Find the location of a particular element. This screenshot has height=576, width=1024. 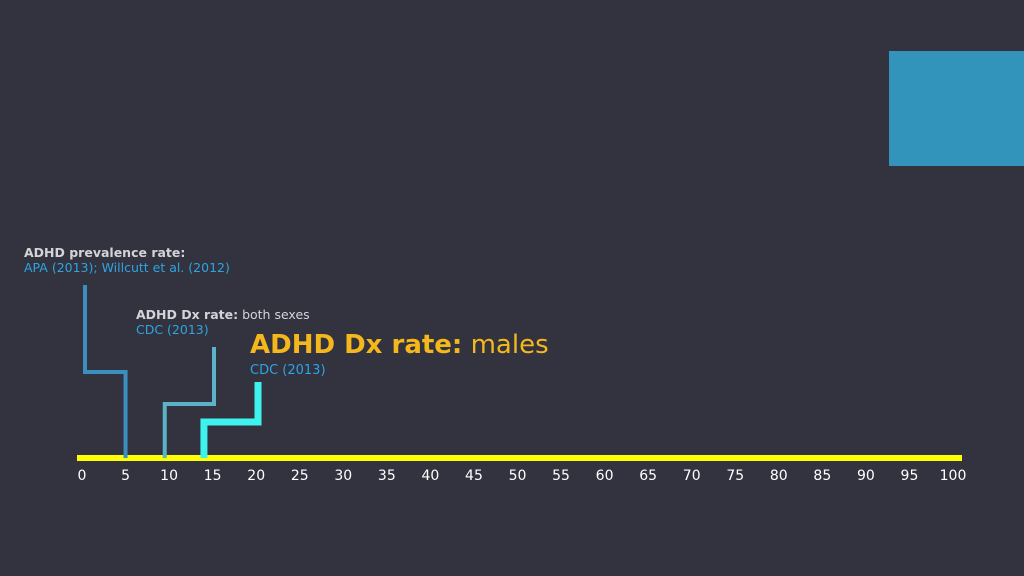

tick-label: 5 is located at coordinates (125, 476).